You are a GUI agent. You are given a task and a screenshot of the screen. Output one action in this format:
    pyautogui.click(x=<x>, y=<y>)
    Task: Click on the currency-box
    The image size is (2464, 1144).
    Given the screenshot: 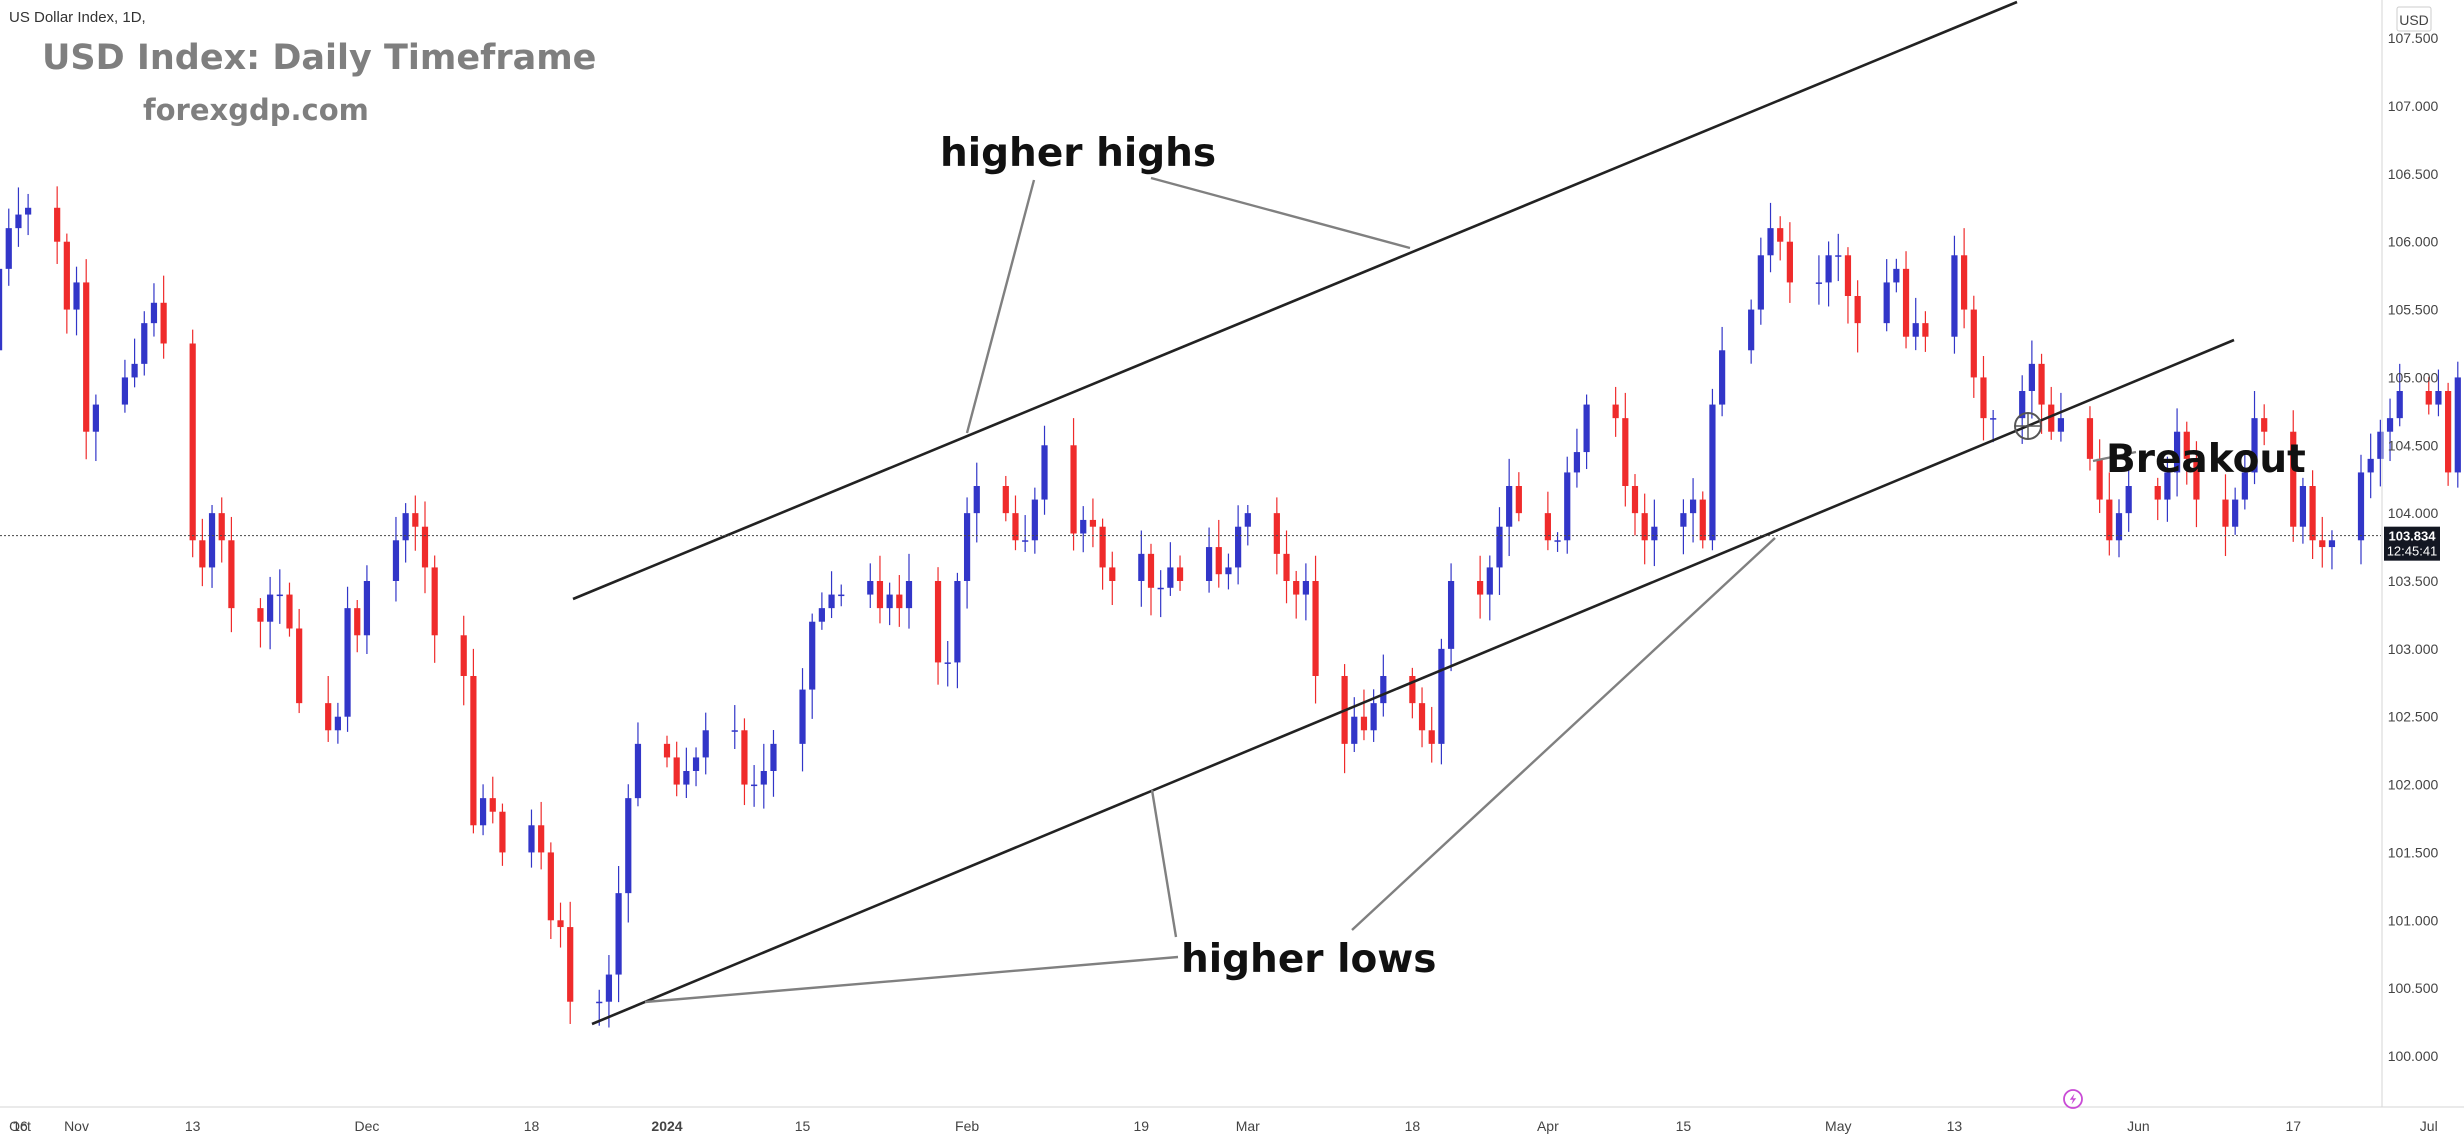 What is the action you would take?
    pyautogui.click(x=2414, y=19)
    